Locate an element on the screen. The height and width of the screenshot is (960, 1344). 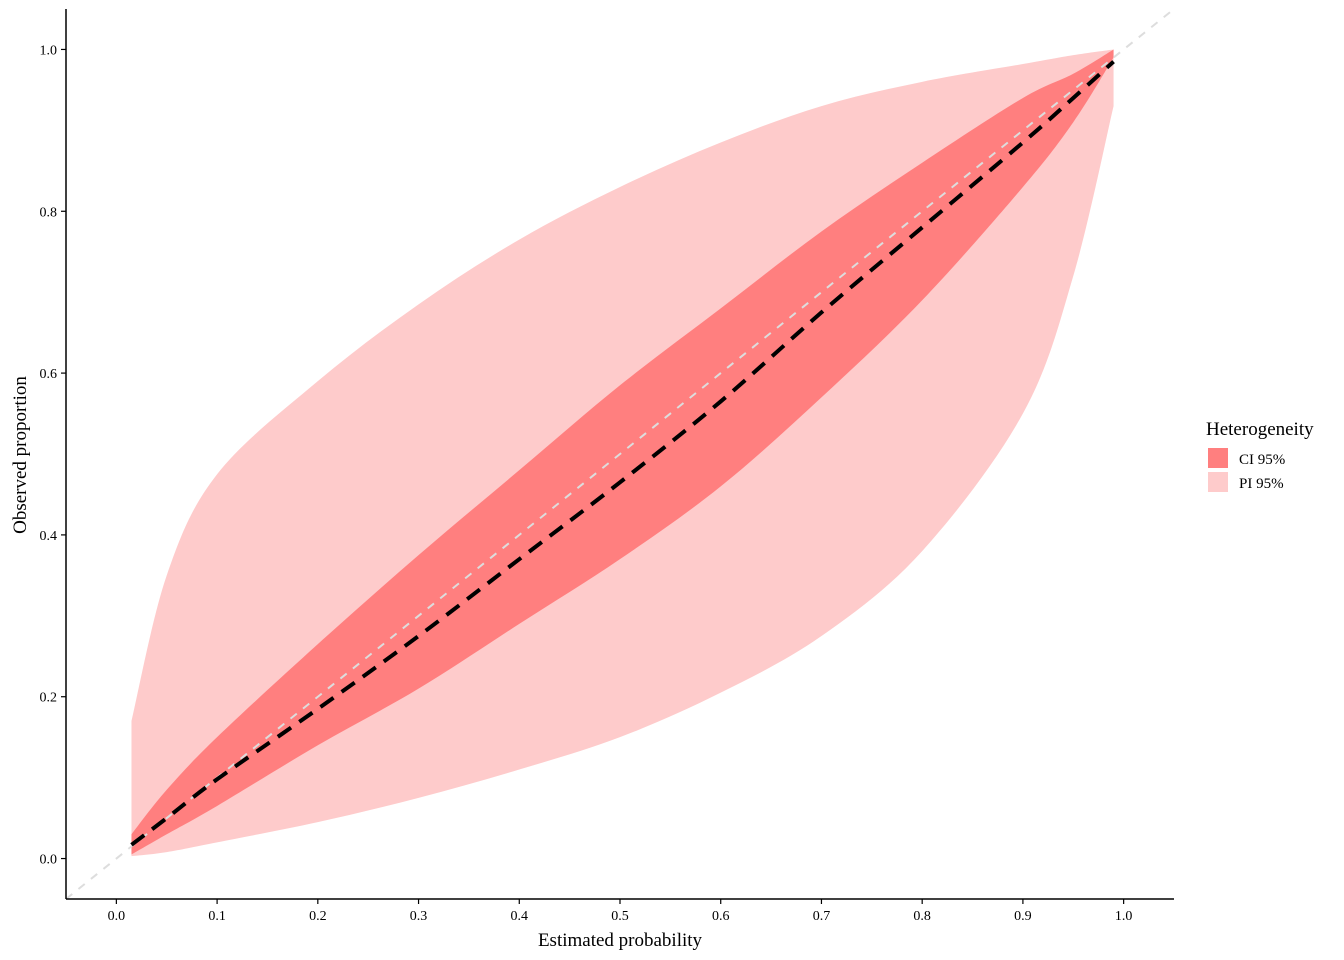
y-tick-label: 1.0 is located at coordinates (49, 50).